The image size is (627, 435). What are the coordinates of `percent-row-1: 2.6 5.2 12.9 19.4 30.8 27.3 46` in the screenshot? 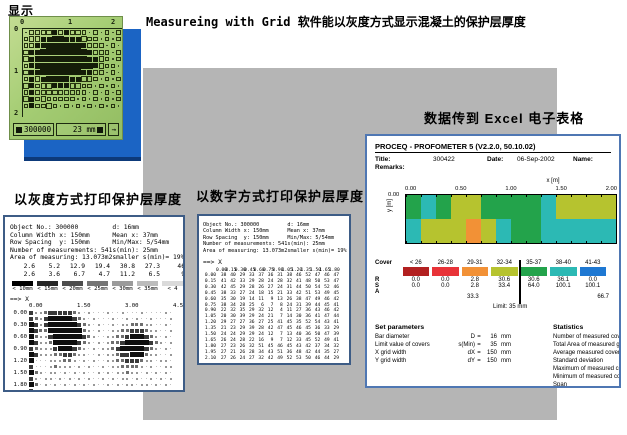 It's located at (96, 266).